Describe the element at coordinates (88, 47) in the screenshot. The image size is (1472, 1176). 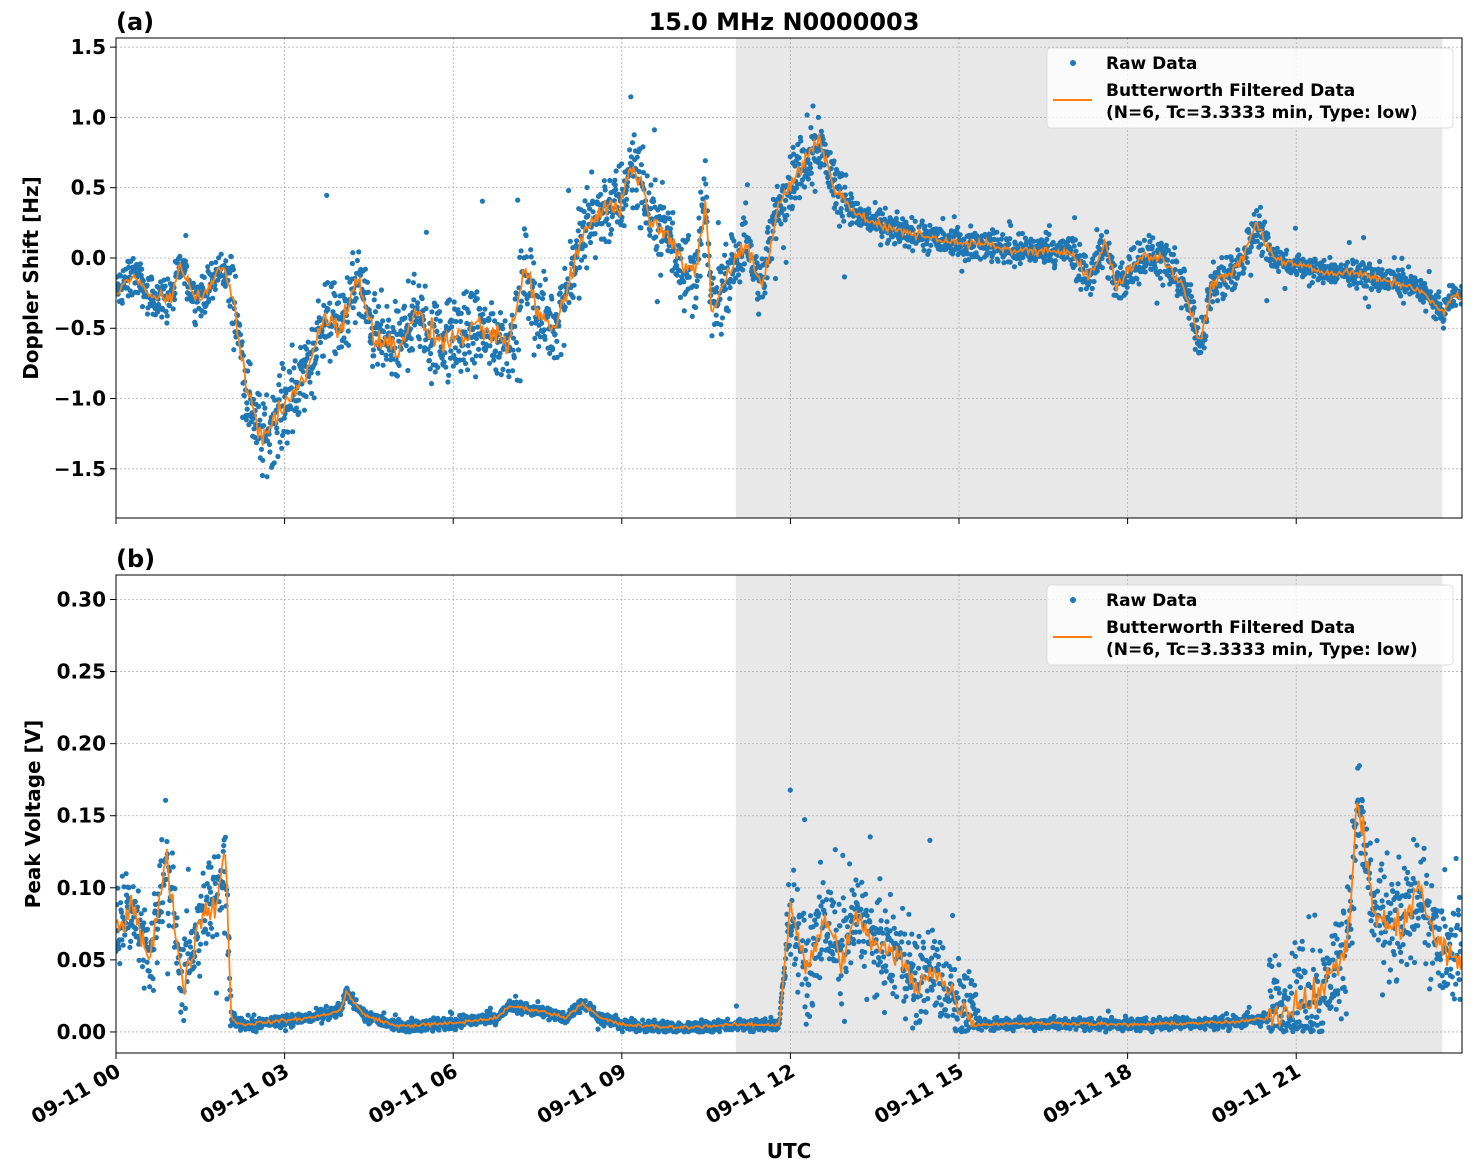
I see `y-tick-label: 1.5` at that location.